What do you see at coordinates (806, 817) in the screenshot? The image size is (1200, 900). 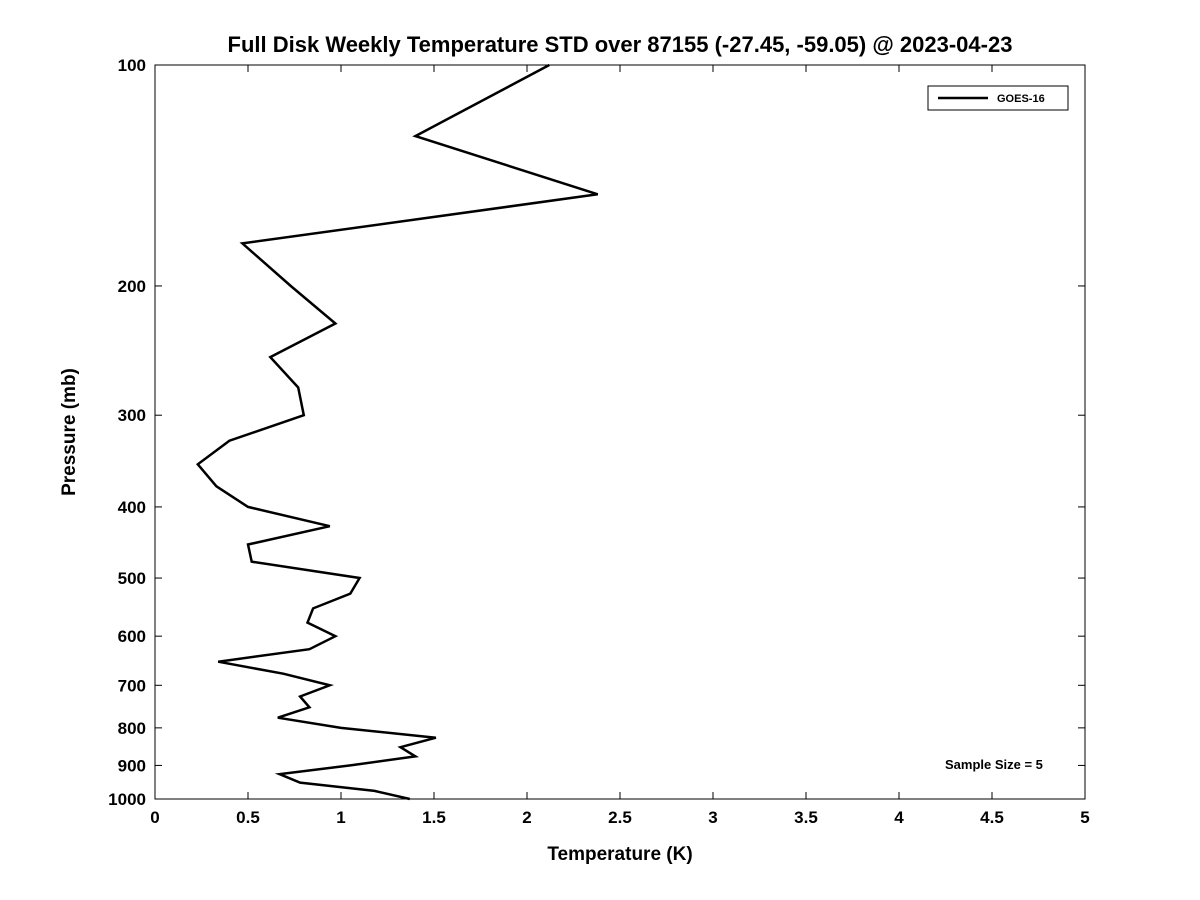 I see `x-tick-label: 3.5` at bounding box center [806, 817].